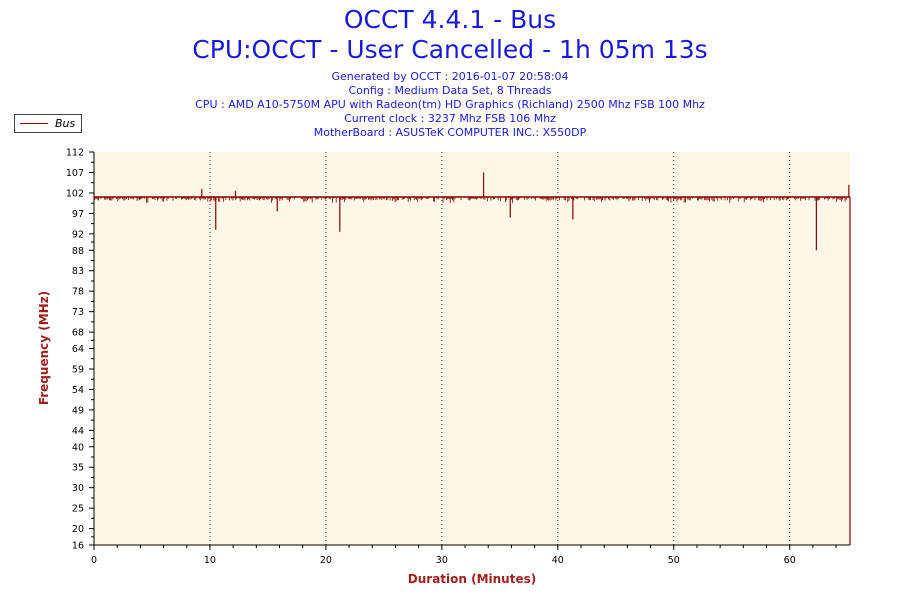 The image size is (900, 600). I want to click on y-tick-label: 20, so click(78, 529).